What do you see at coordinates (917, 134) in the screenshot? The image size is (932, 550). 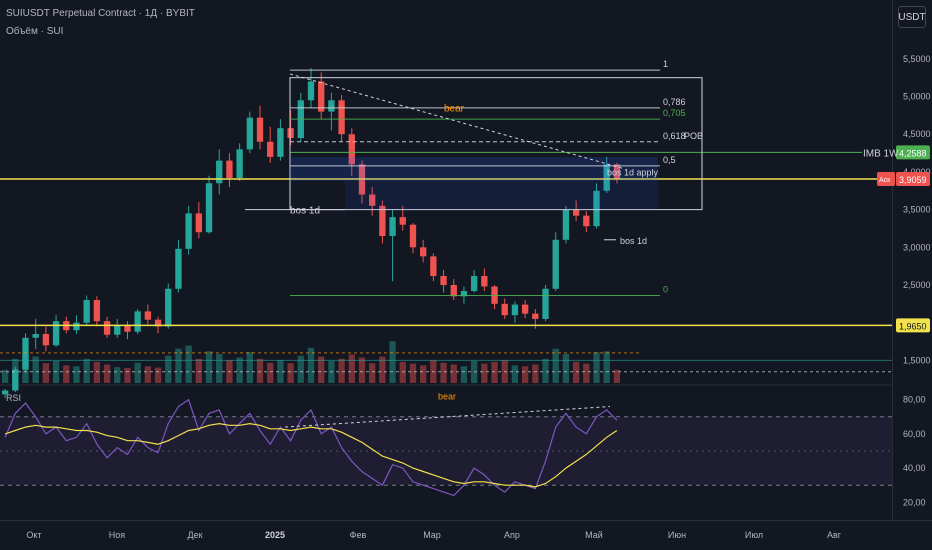 I see `price-tick: 4,5000` at bounding box center [917, 134].